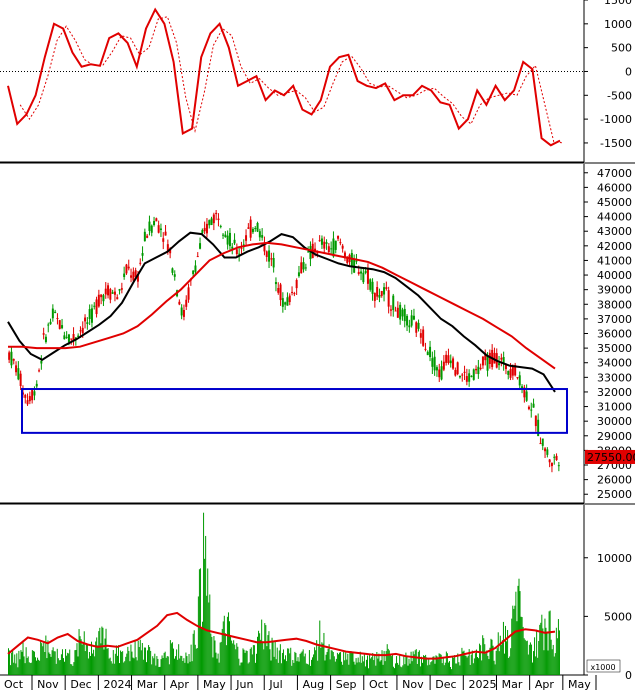 This screenshot has height=694, width=635. I want to click on y-tick-label: 37000, so click(614, 319).